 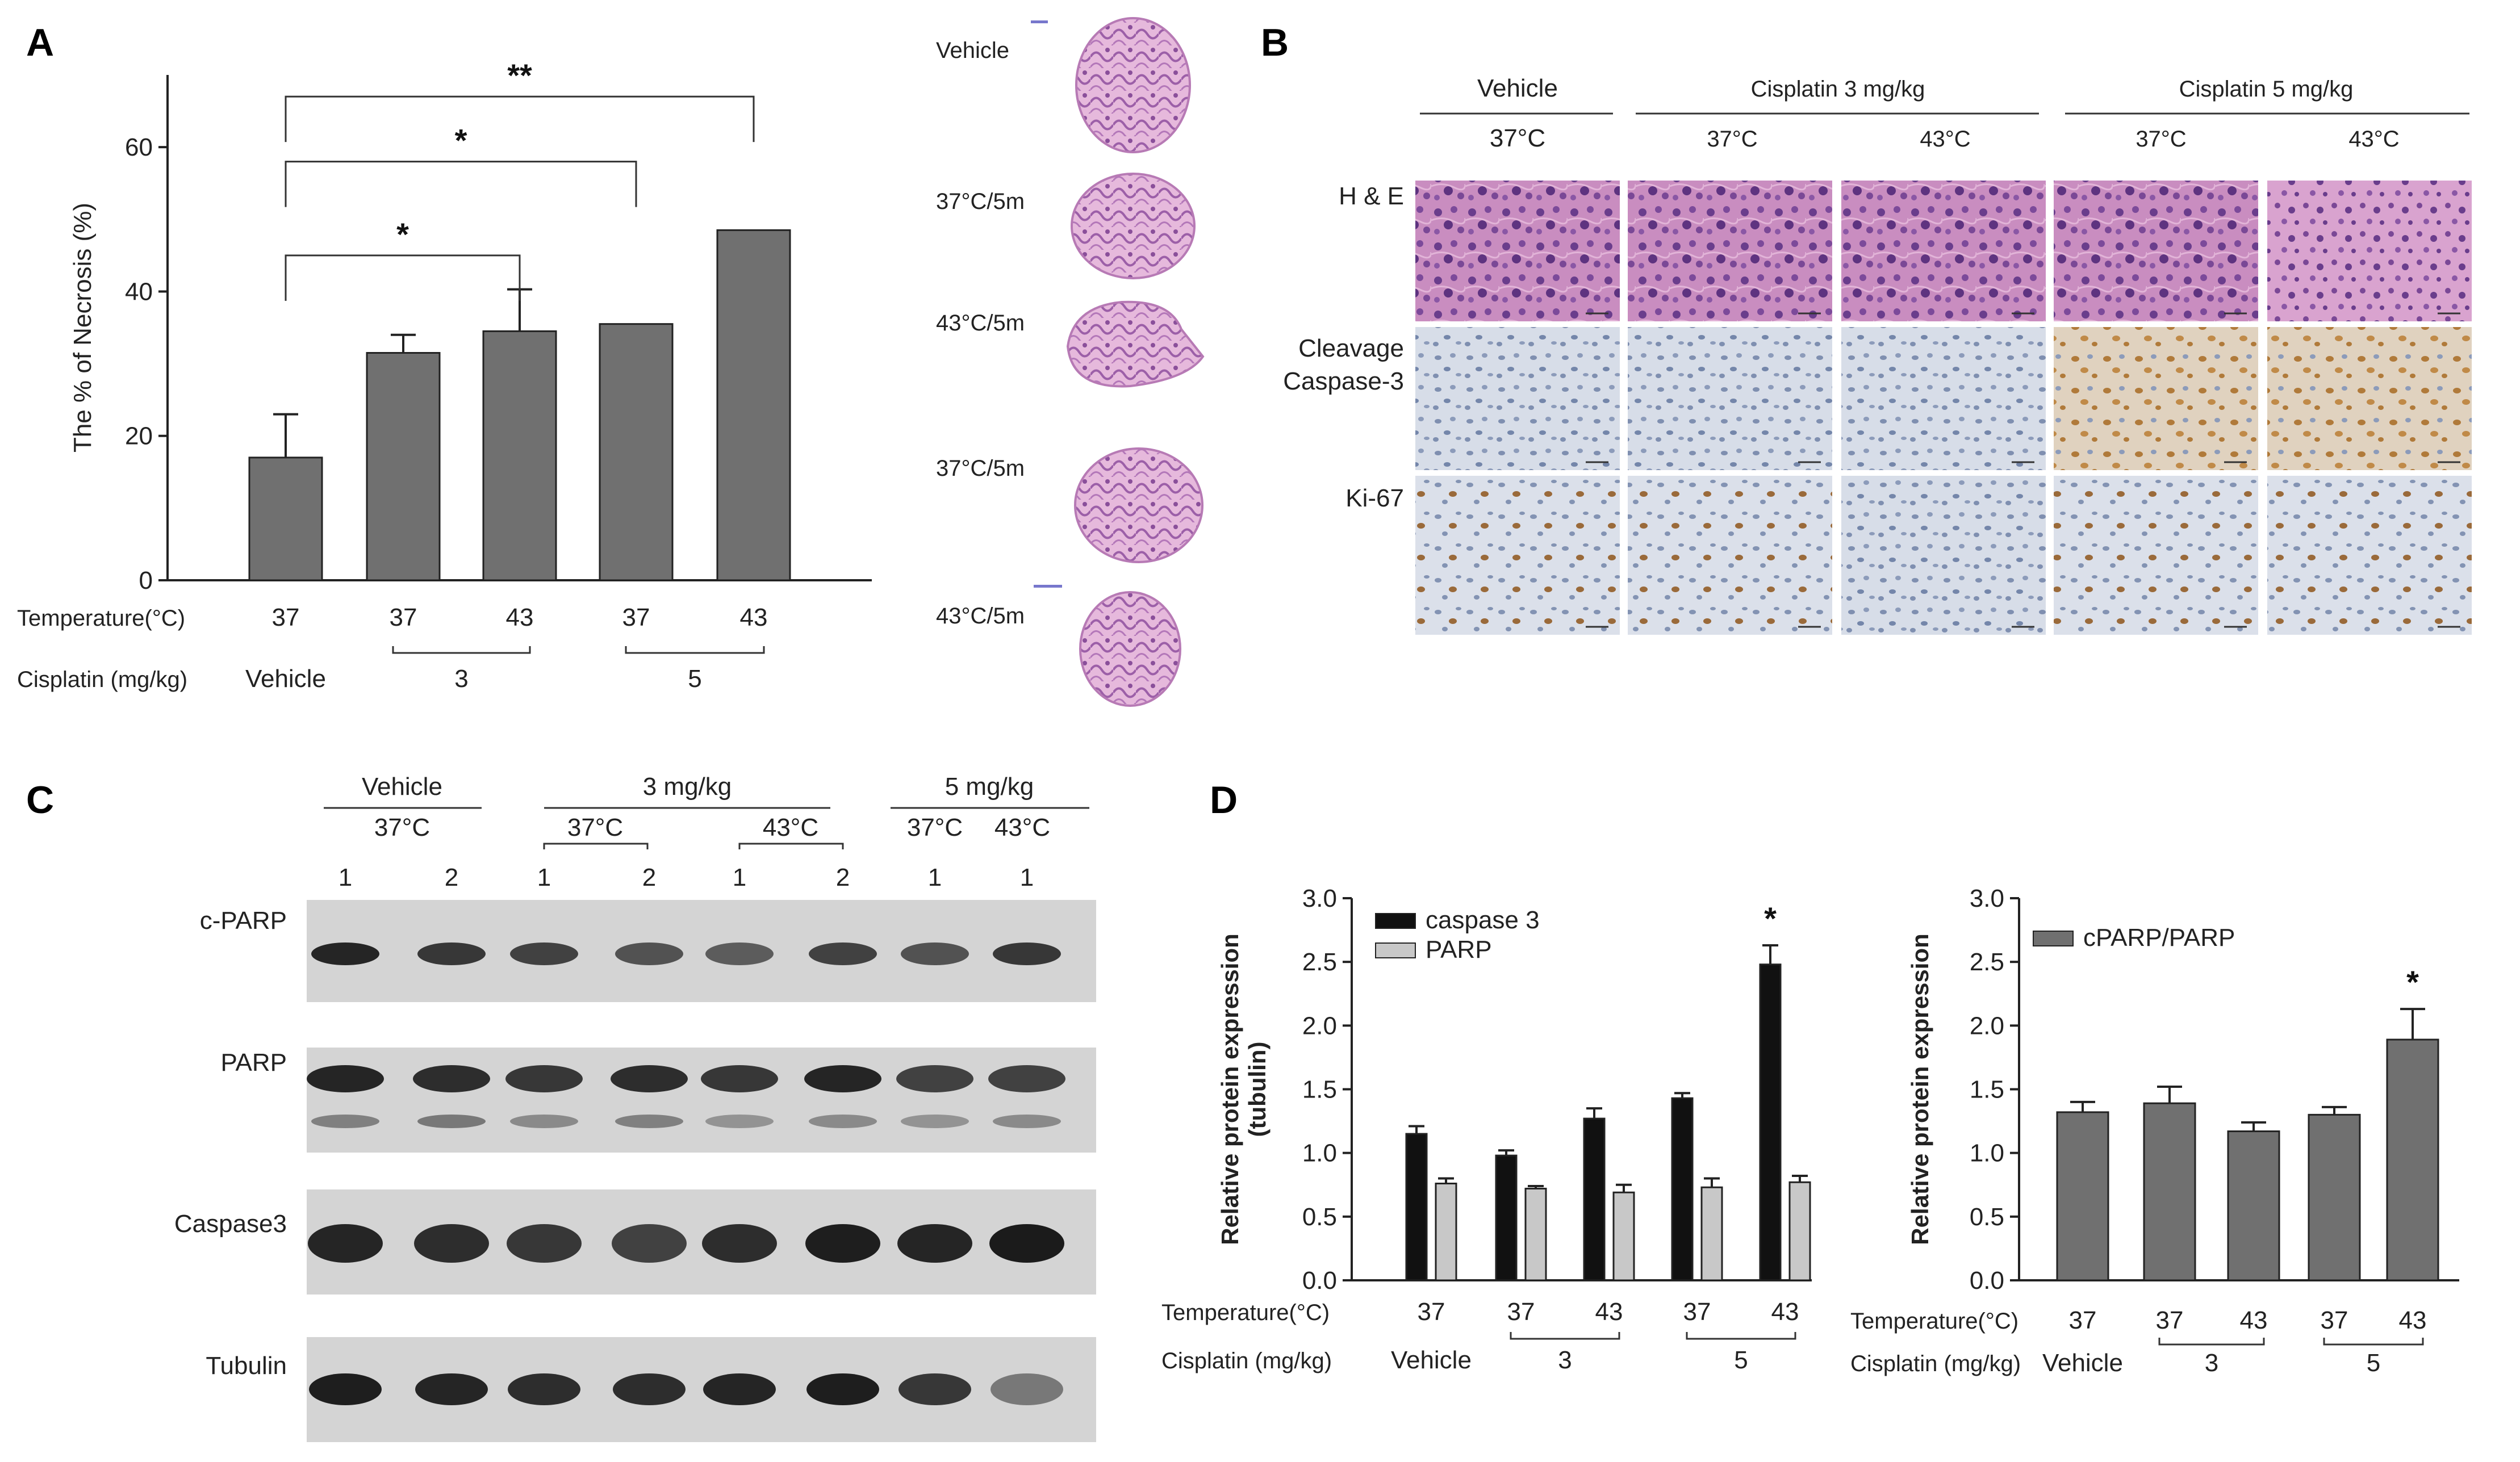 What do you see at coordinates (791, 846) in the screenshot?
I see `lane-bracket` at bounding box center [791, 846].